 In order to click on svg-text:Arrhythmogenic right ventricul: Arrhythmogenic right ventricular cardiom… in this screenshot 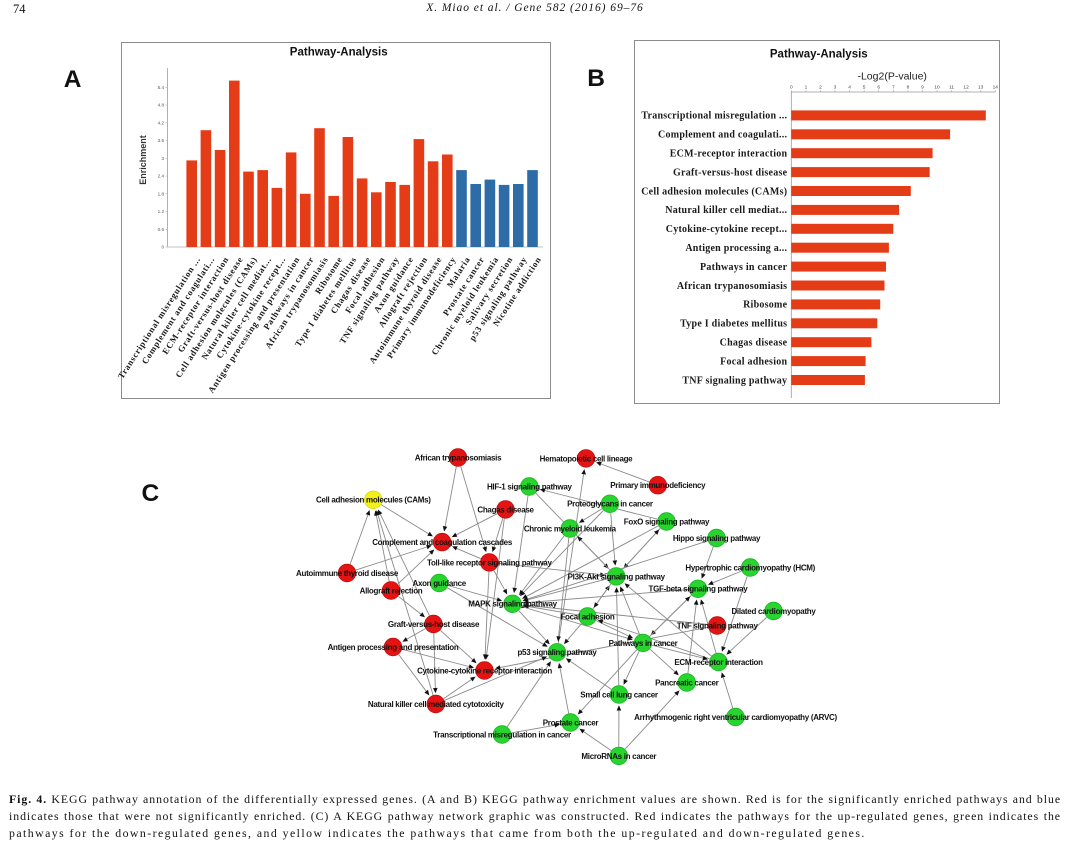, I will do `click(735, 717)`.